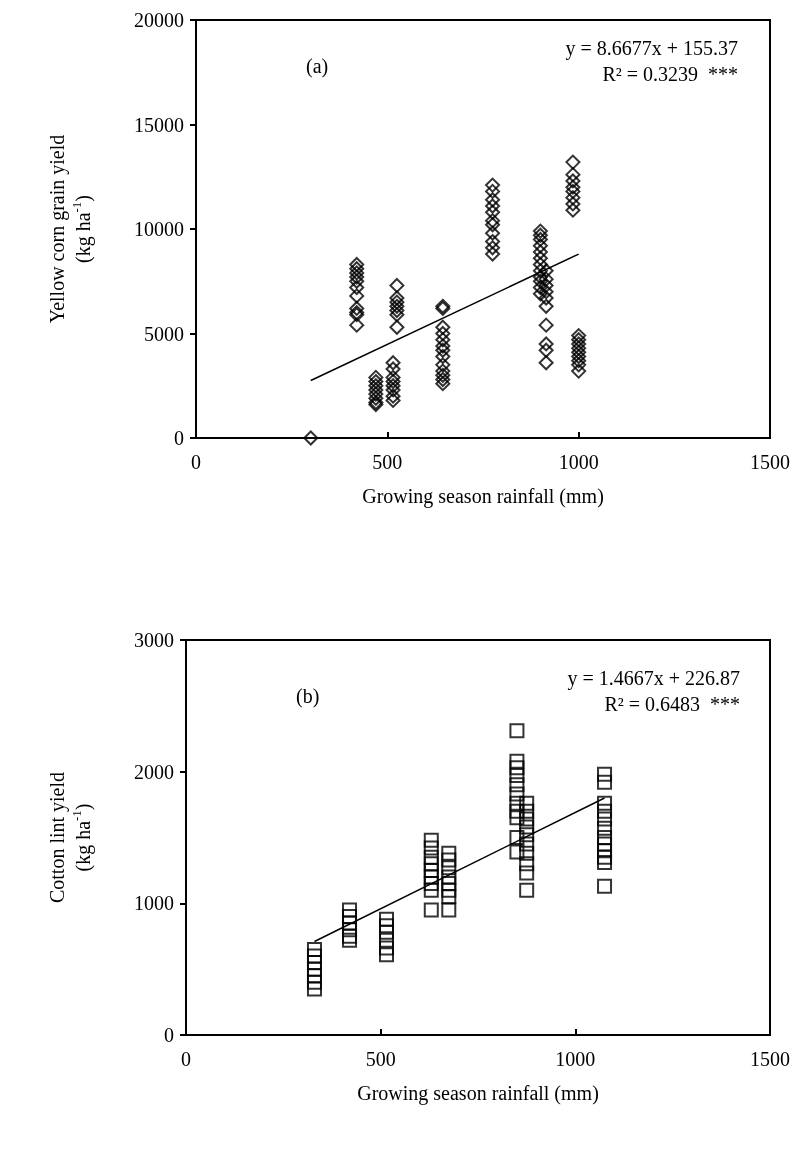  What do you see at coordinates (651, 48) in the screenshot?
I see `annotation: y = 8.6677x + 155.37` at bounding box center [651, 48].